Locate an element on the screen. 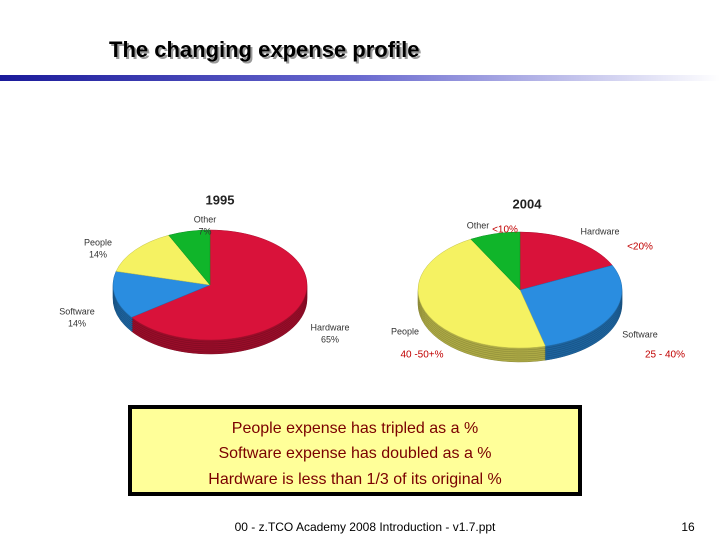 Image resolution: width=720 pixels, height=540 pixels. summary-box is located at coordinates (355, 450).